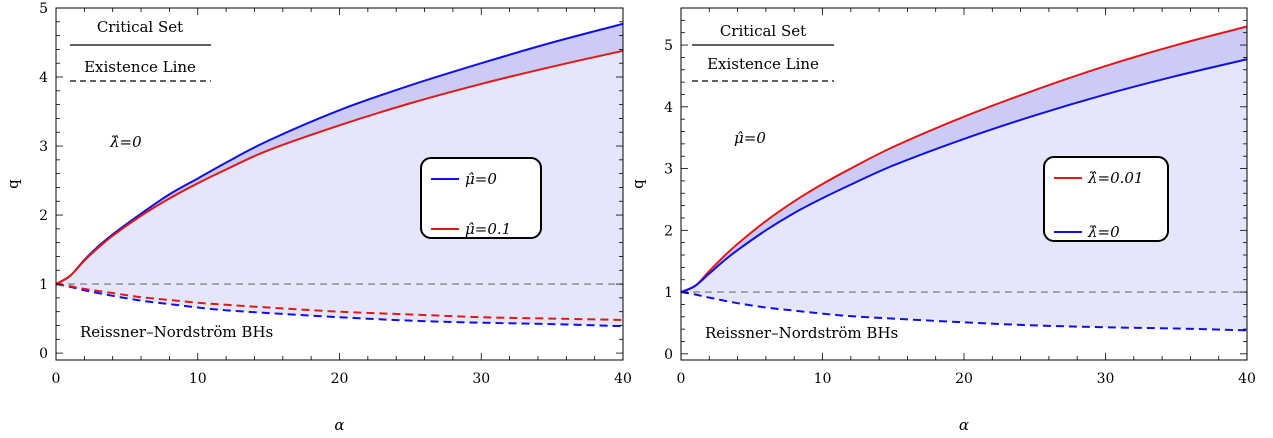  Describe the element at coordinates (1115, 178) in the screenshot. I see `legend-entry: λ̂=0.01` at that location.